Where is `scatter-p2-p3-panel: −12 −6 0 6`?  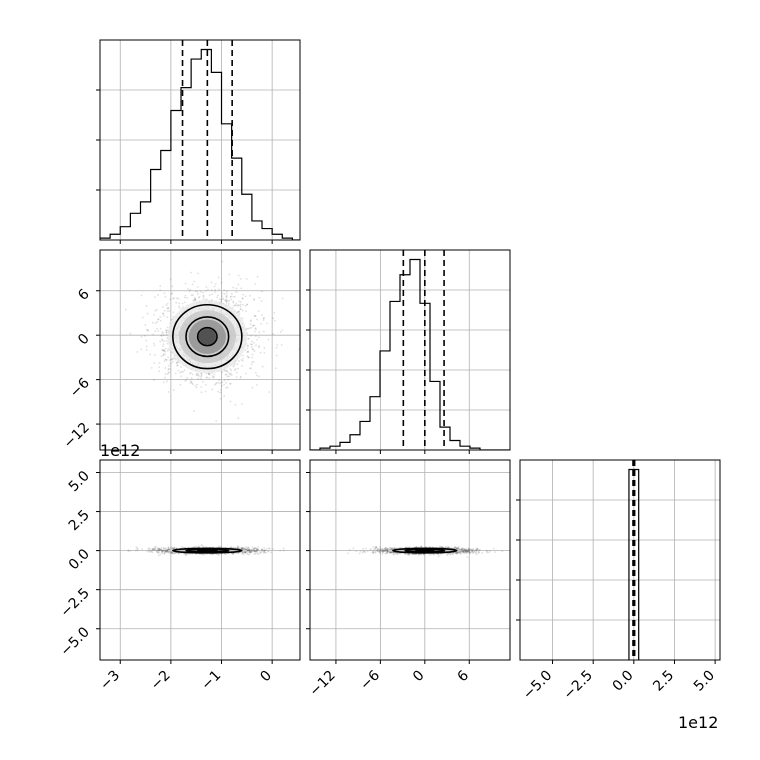 scatter-p2-p3-panel: −12 −6 0 6 is located at coordinates (408, 579).